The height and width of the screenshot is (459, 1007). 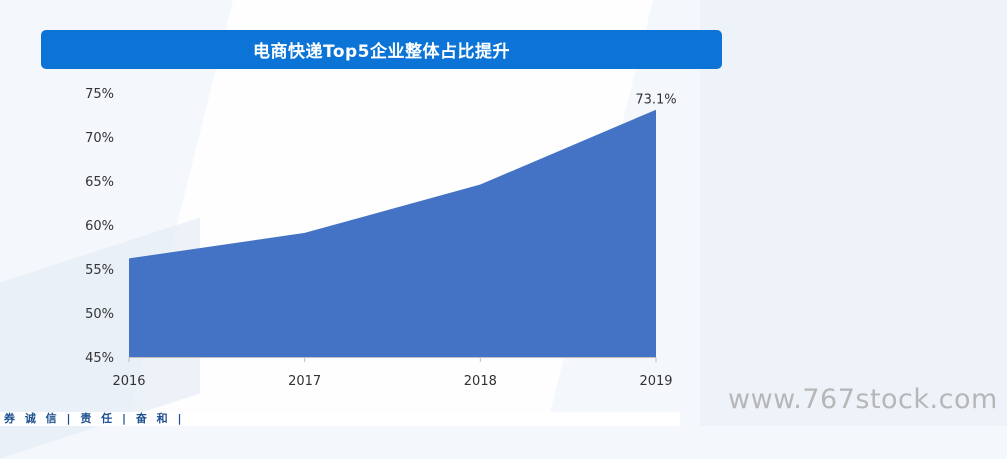 I want to click on x-tick-label: 2016, so click(x=128, y=381).